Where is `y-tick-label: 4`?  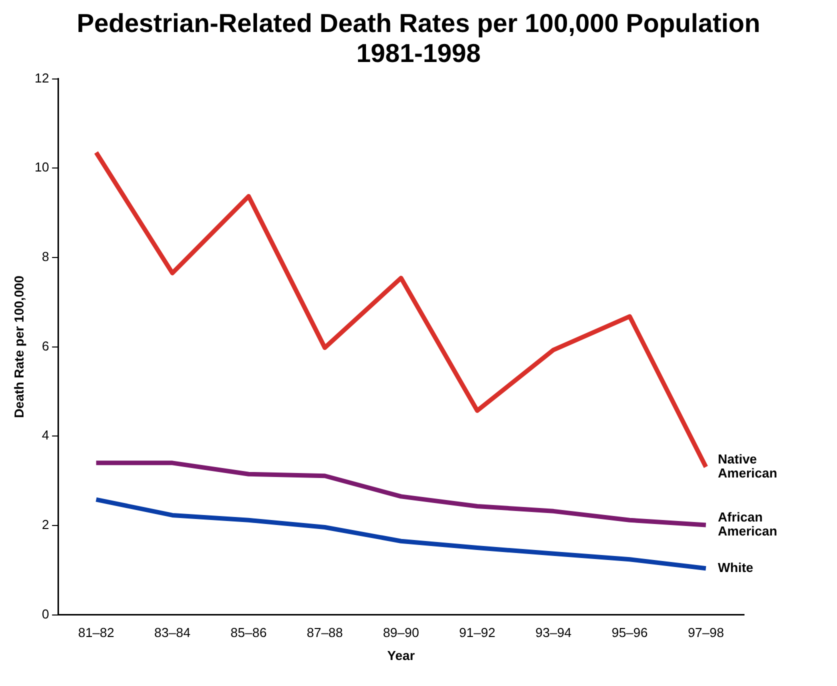 y-tick-label: 4 is located at coordinates (46, 435).